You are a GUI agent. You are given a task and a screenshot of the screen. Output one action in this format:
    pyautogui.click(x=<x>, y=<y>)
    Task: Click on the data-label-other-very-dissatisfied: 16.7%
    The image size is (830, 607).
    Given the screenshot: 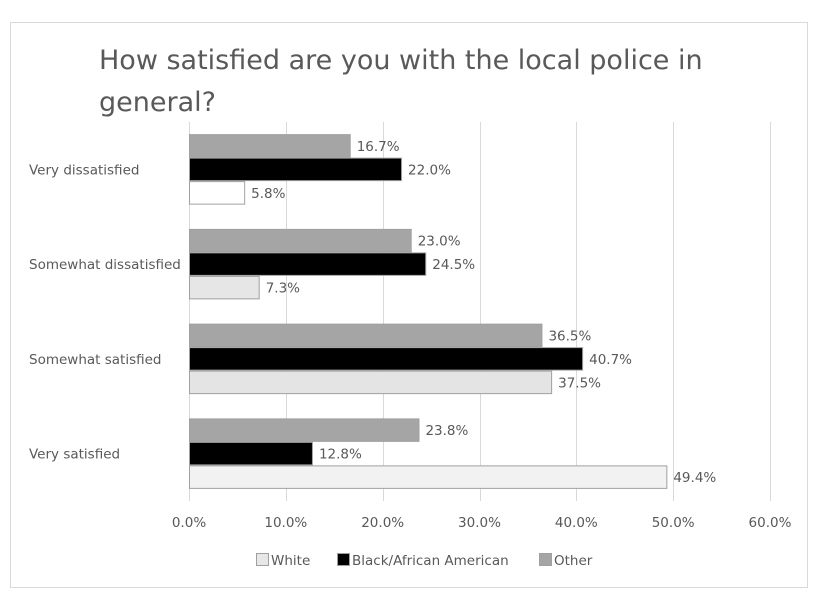 What is the action you would take?
    pyautogui.click(x=378, y=147)
    